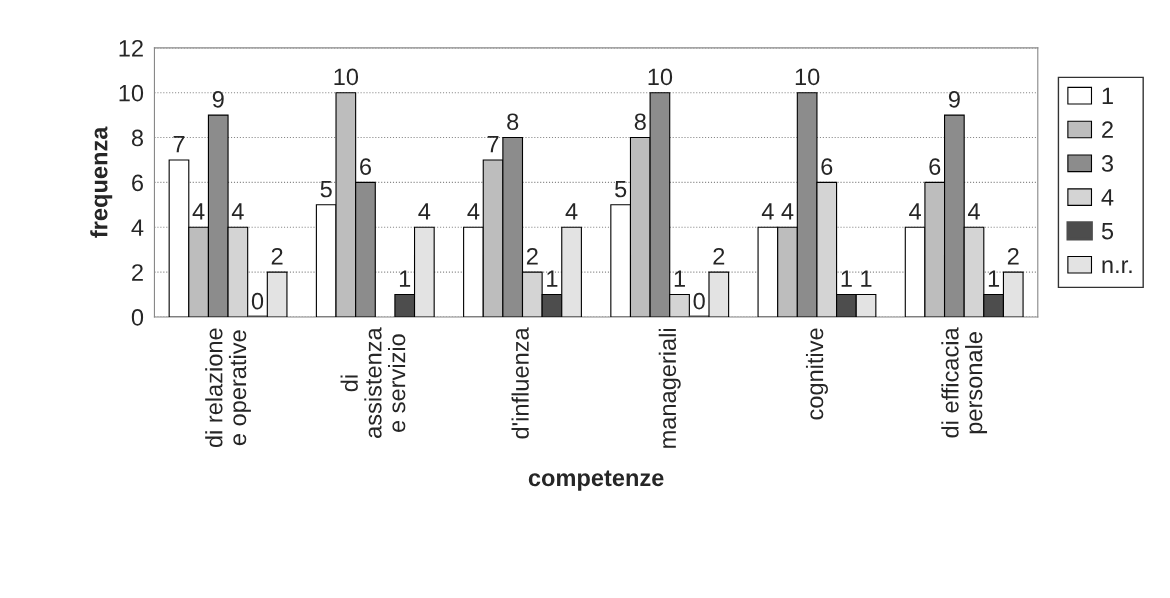 This screenshot has width=1170, height=598. Describe the element at coordinates (669, 388) in the screenshot. I see `x-tick-label: manageriali` at that location.